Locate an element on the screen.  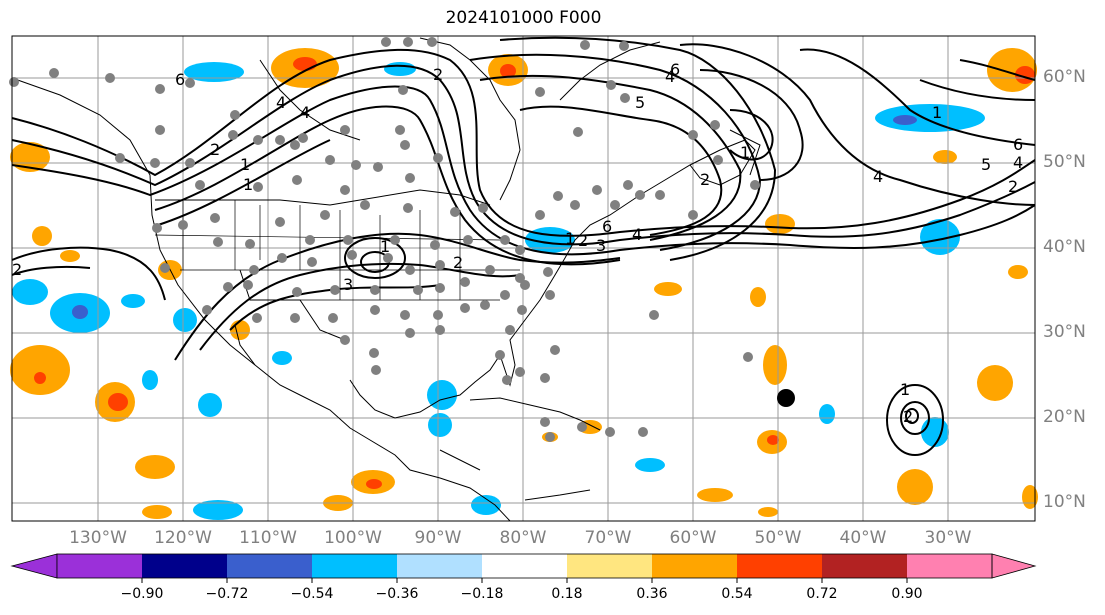
lat-label: 50°N is located at coordinates (1064, 162).